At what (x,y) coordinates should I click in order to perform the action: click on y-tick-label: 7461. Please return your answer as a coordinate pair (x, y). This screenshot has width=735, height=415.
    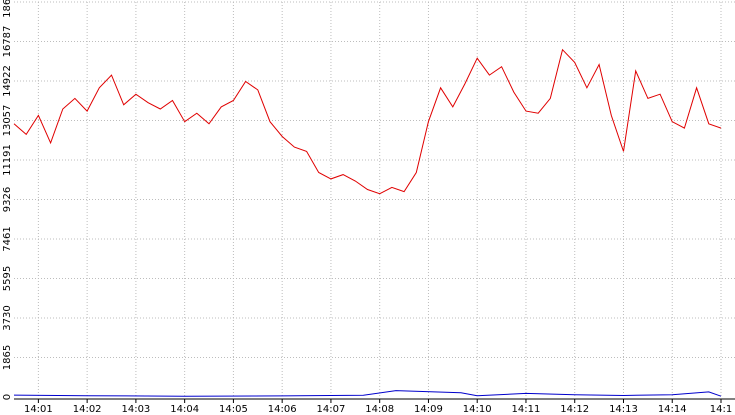
    Looking at the image, I should click on (7, 238).